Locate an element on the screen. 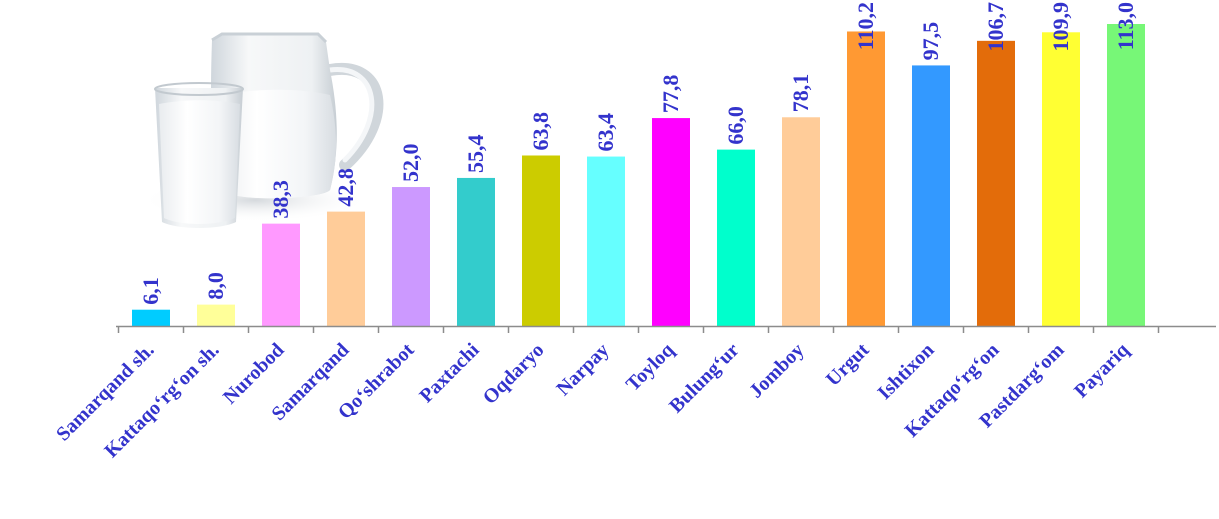  x-tick-label: Oqdaryo is located at coordinates (514, 374).